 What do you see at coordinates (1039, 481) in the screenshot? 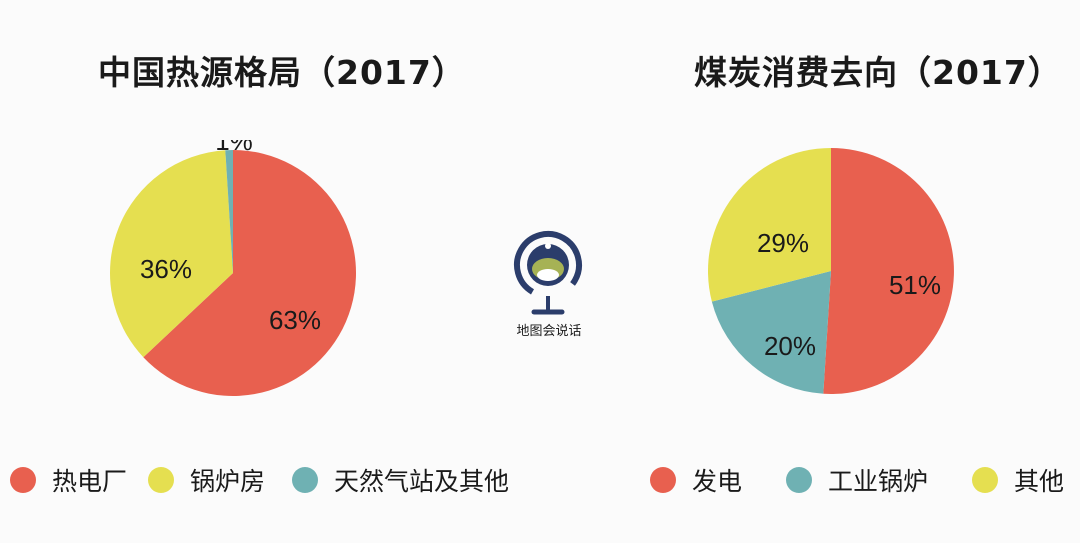
I see `legend-label: 其他` at bounding box center [1039, 481].